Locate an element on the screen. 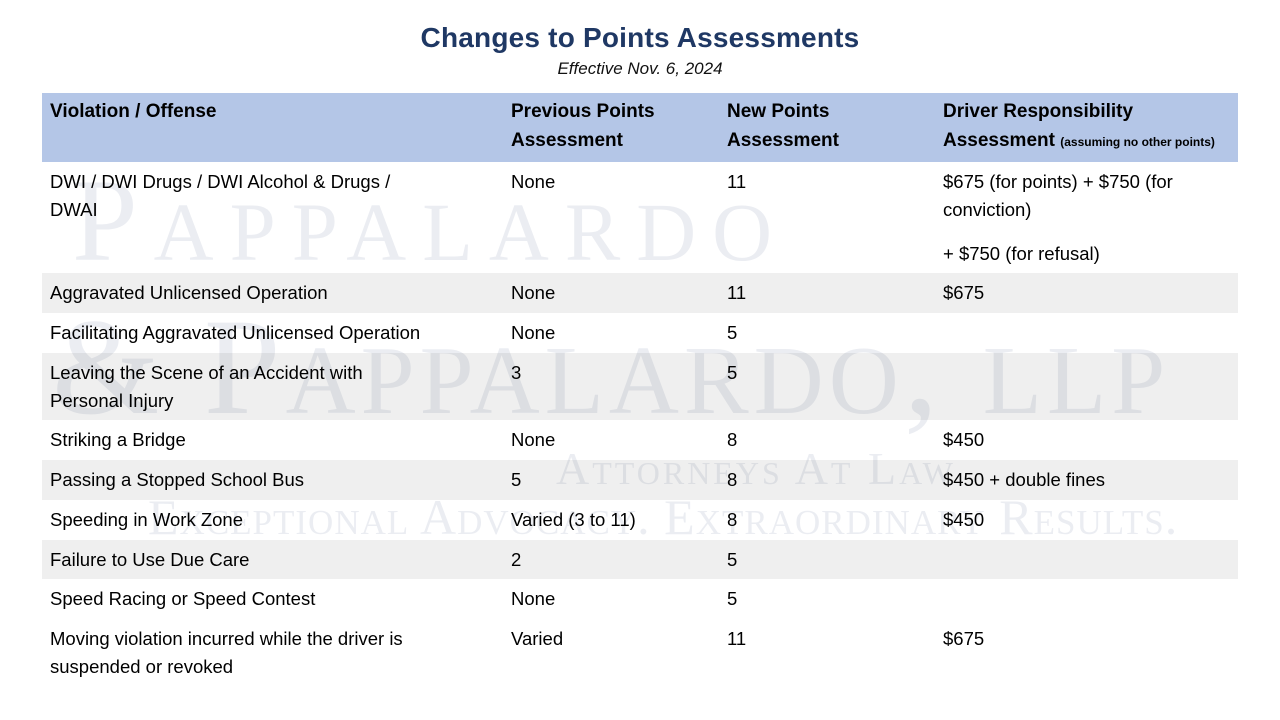  offense-cell: Speed Racing or Speed Contest is located at coordinates (183, 599).